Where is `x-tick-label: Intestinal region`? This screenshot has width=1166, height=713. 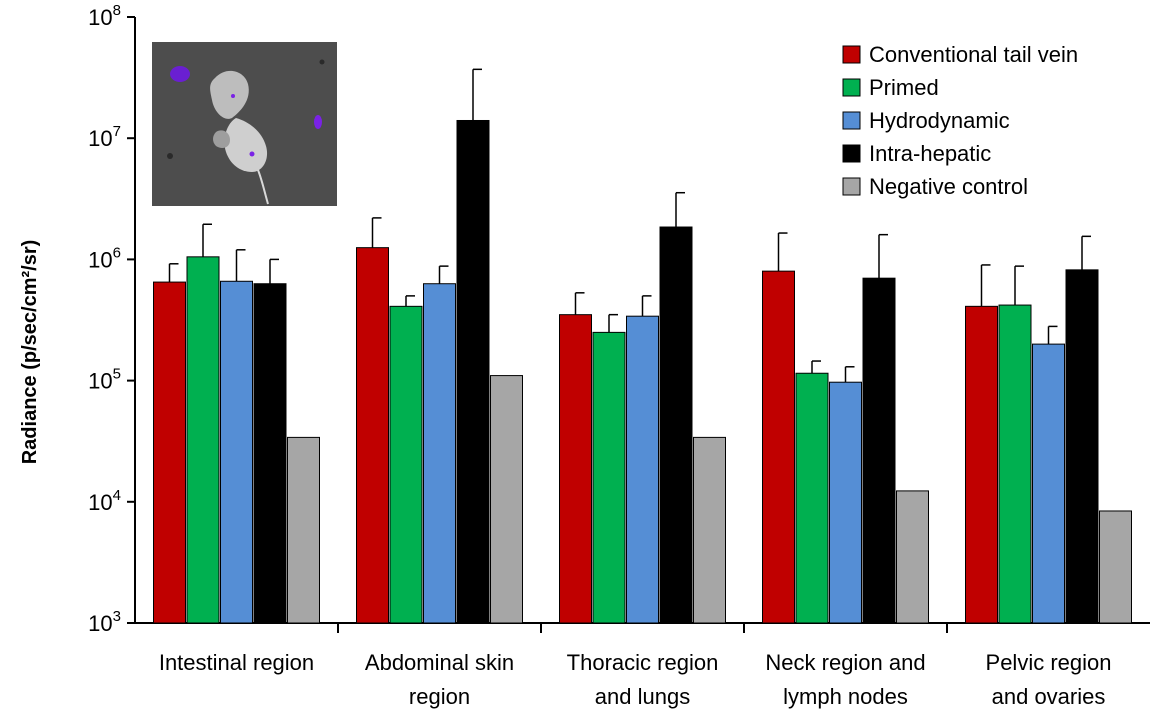 x-tick-label: Intestinal region is located at coordinates (236, 662).